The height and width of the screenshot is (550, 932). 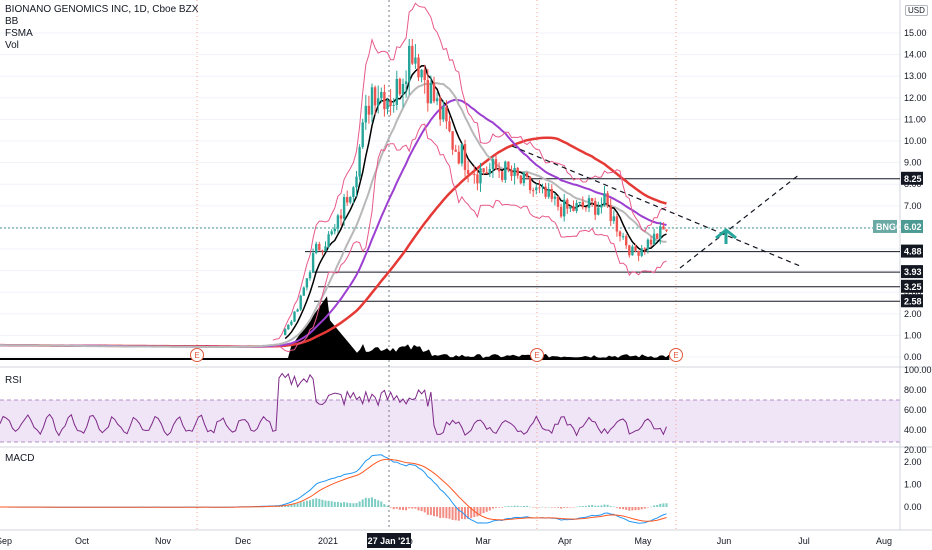 What do you see at coordinates (915, 76) in the screenshot?
I see `price-tick: 13.00` at bounding box center [915, 76].